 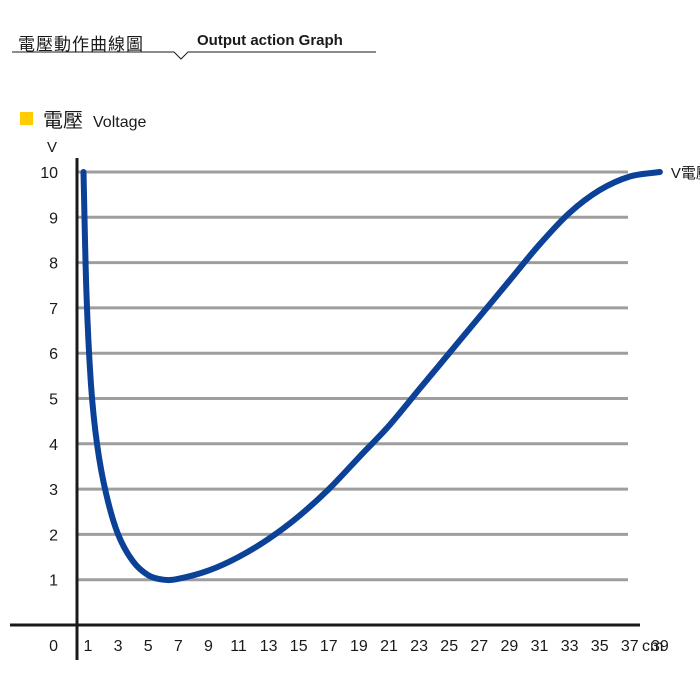 I want to click on origin-label: 0, so click(x=53, y=646).